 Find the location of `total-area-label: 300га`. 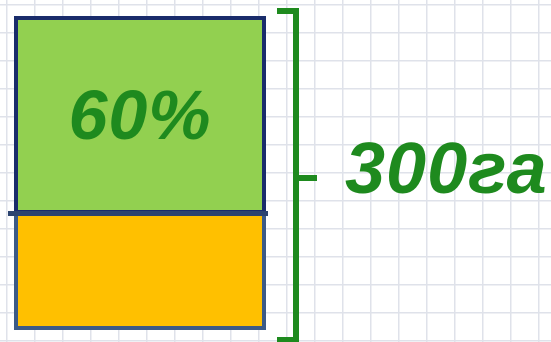

total-area-label: 300га is located at coordinates (446, 169).